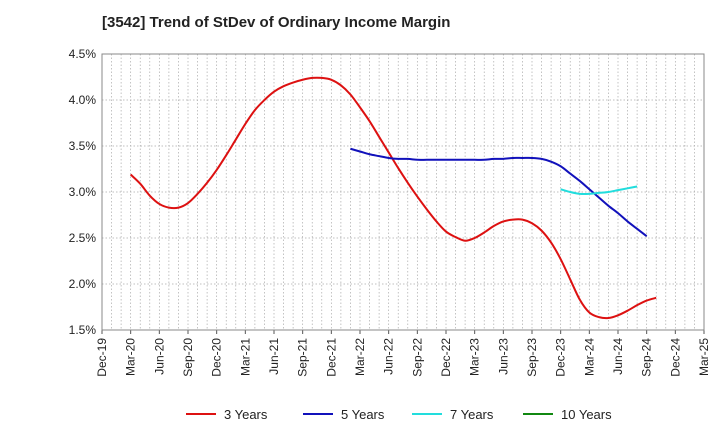  Describe the element at coordinates (704, 357) in the screenshot. I see `x-tick-label: Mar-25` at that location.